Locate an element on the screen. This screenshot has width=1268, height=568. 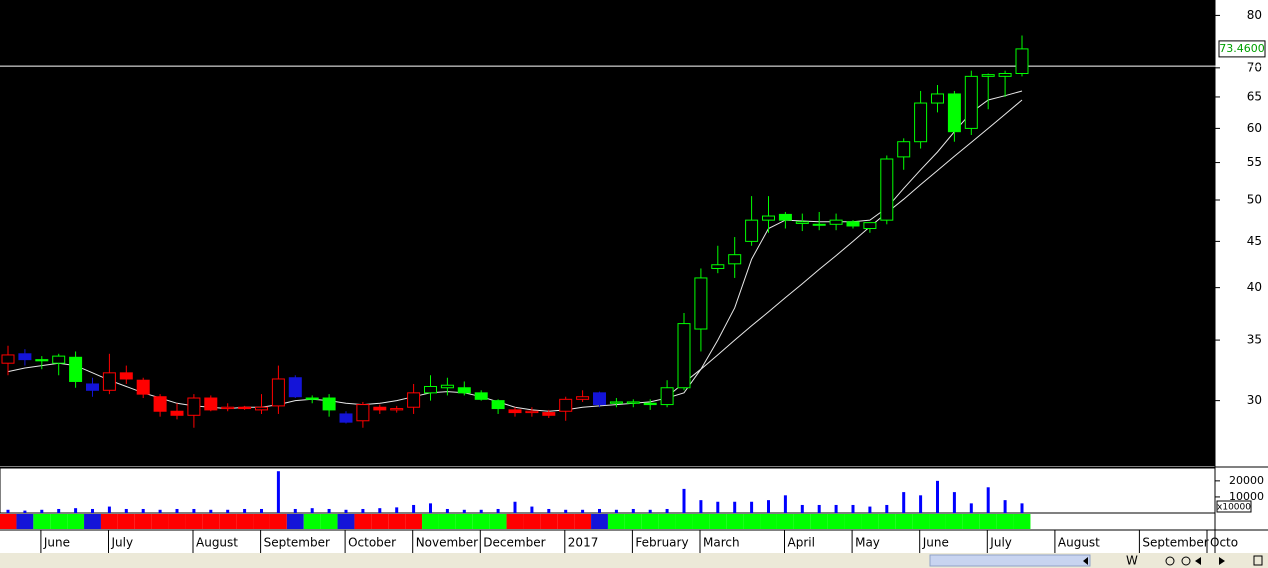
last-price-label: 73.4600 is located at coordinates (1242, 48).